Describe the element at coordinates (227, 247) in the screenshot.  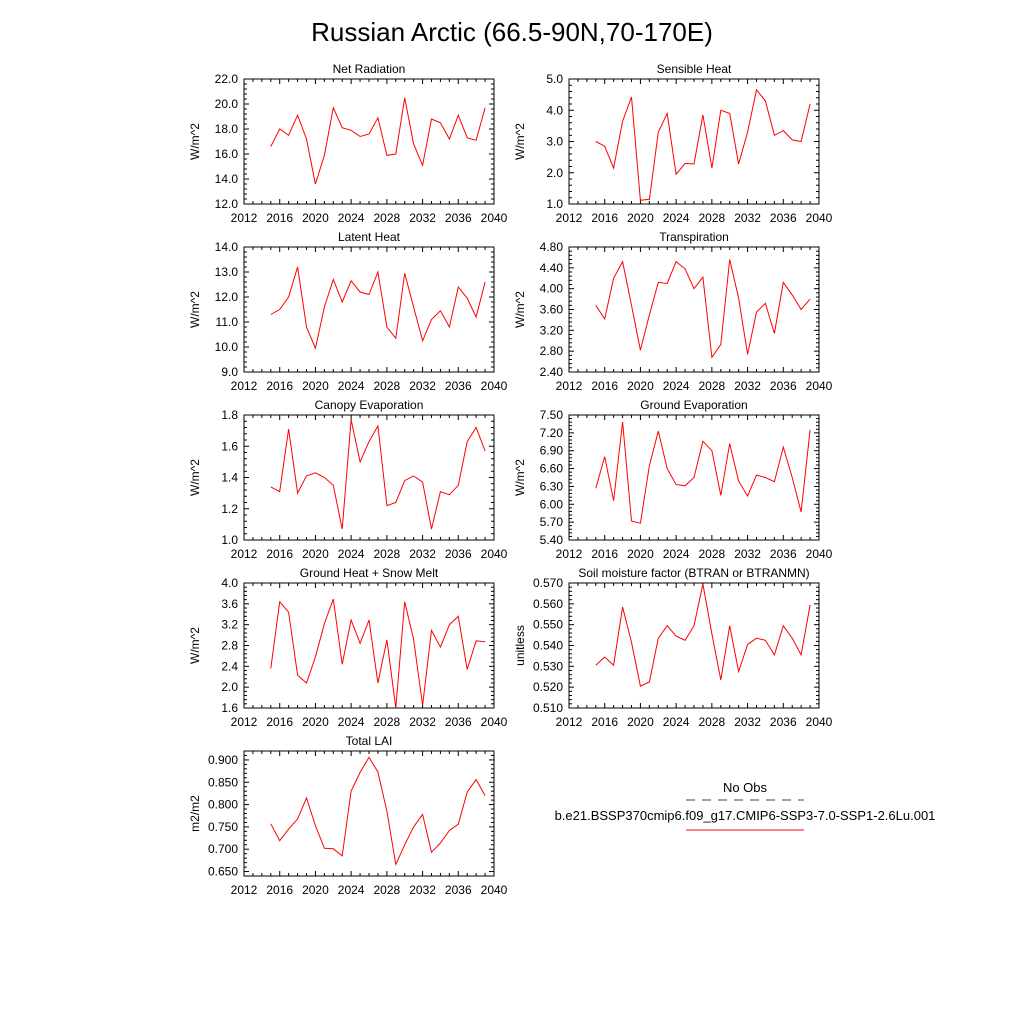
I see `y-tick-label: 14.0` at that location.